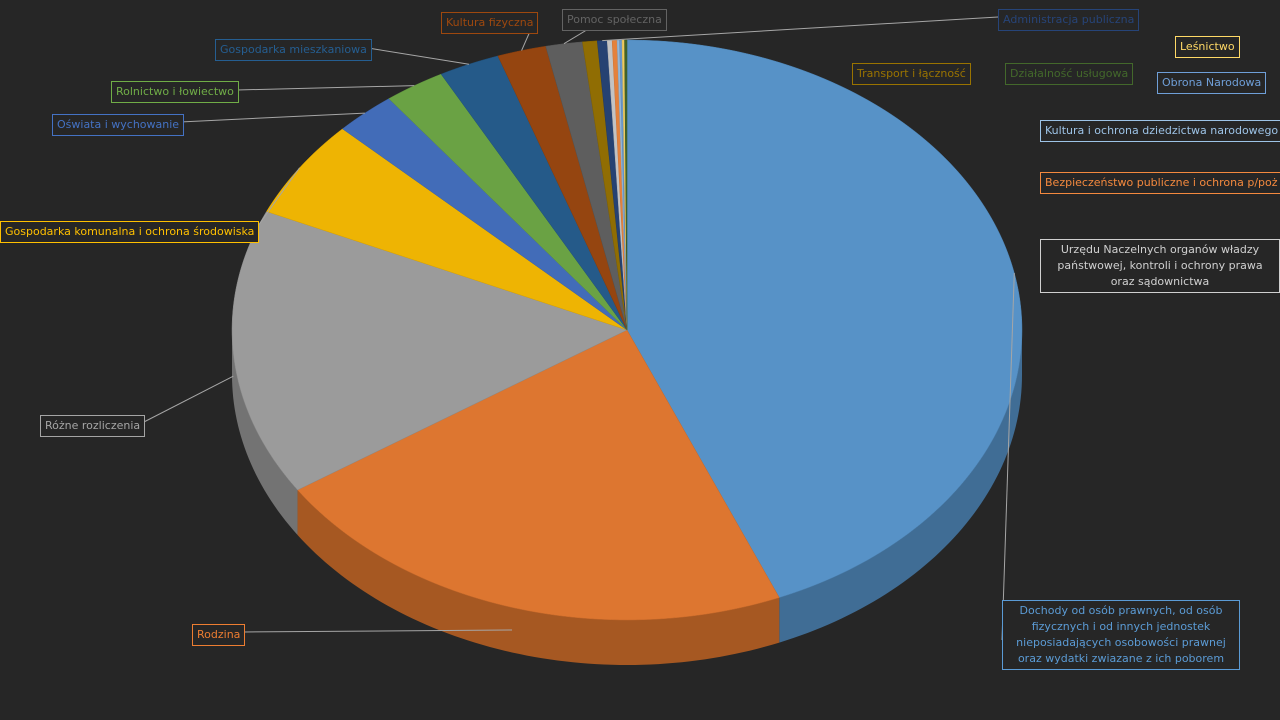  I want to click on slice-label: Pomoc społeczna, so click(614, 20).